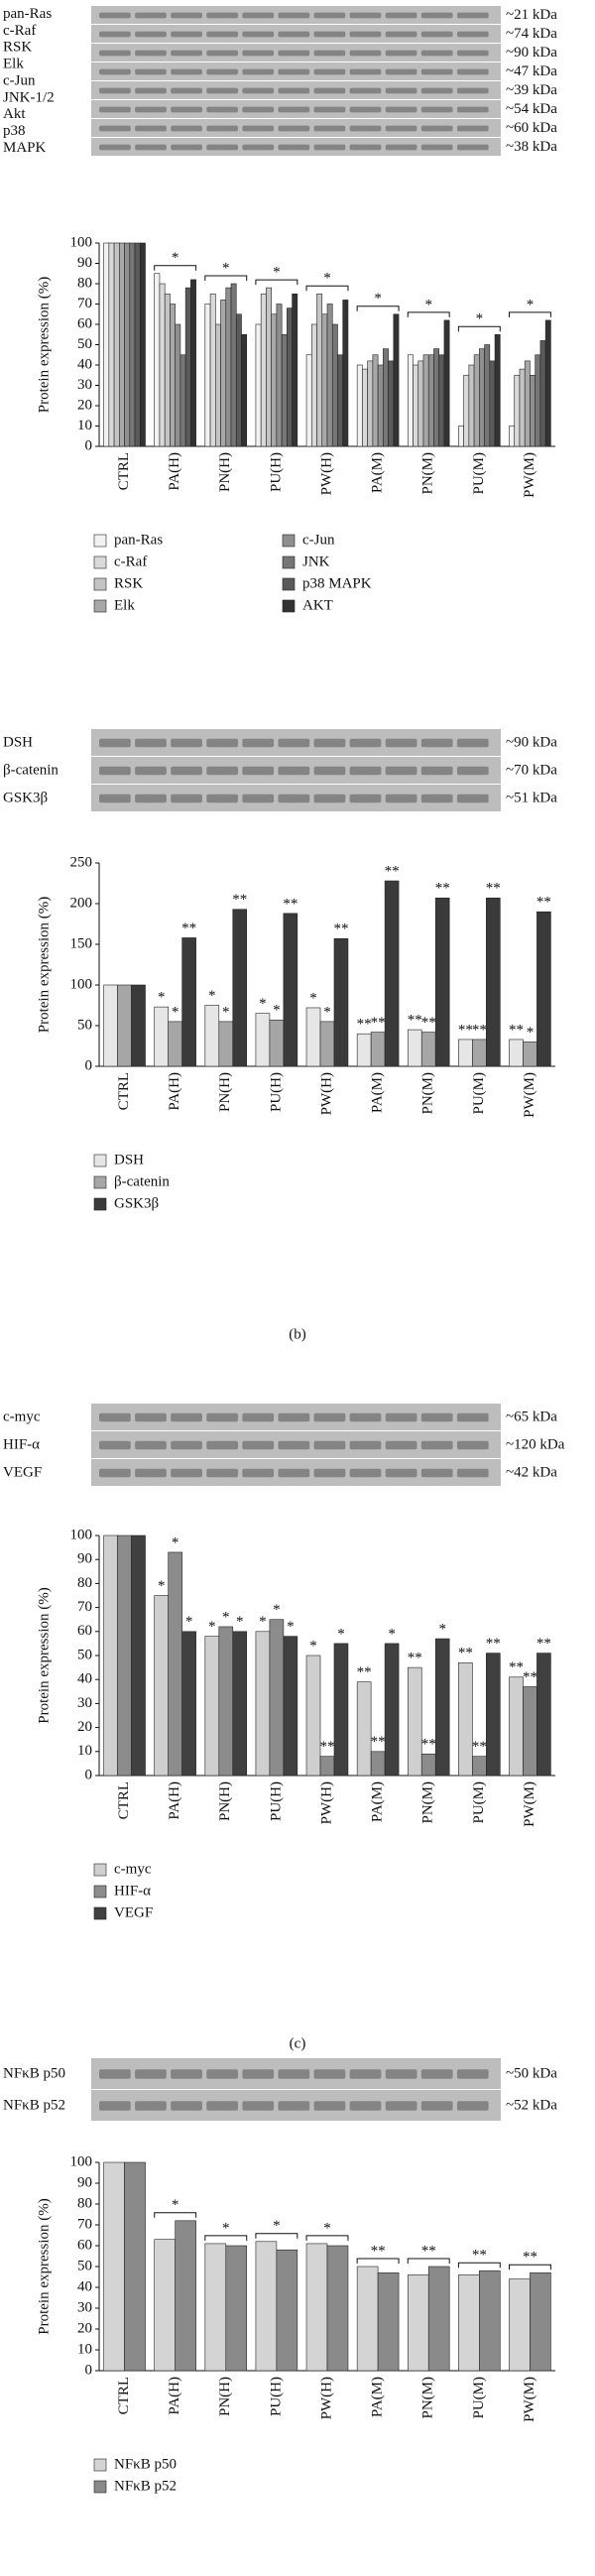 Image resolution: width=595 pixels, height=2576 pixels. I want to click on blot-protein-label: JNK-1/2, so click(29, 97).